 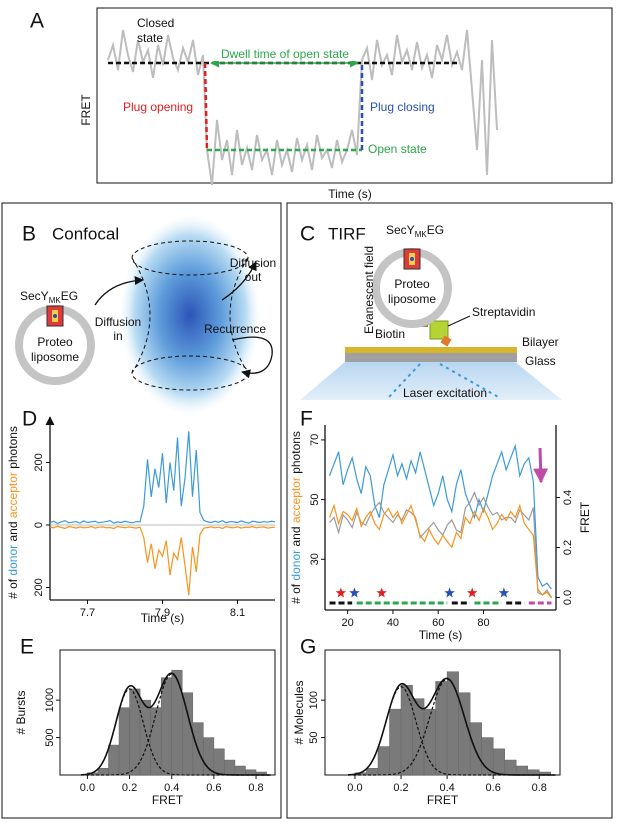 I want to click on liposome-label: liposome, so click(x=55, y=357).